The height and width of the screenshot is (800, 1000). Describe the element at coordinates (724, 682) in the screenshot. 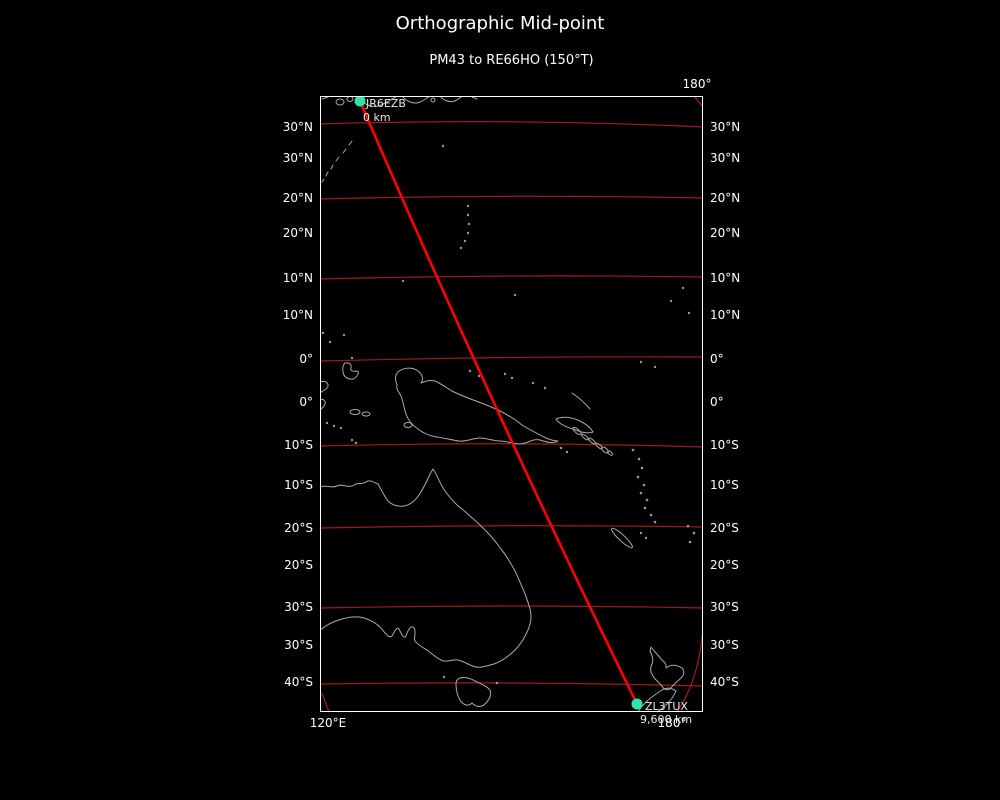

I see `lat-tick-right-40s: 40°S` at that location.